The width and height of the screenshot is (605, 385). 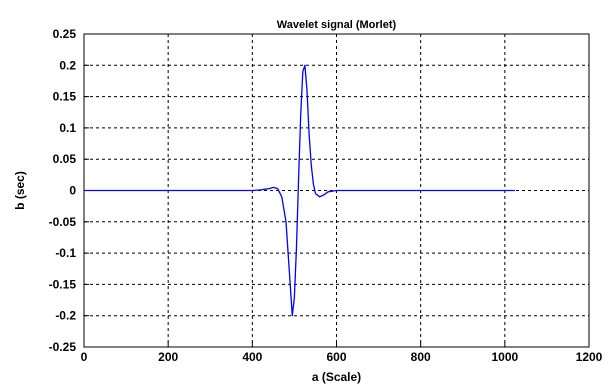 I want to click on y-tick-label: 0.15, so click(x=65, y=97).